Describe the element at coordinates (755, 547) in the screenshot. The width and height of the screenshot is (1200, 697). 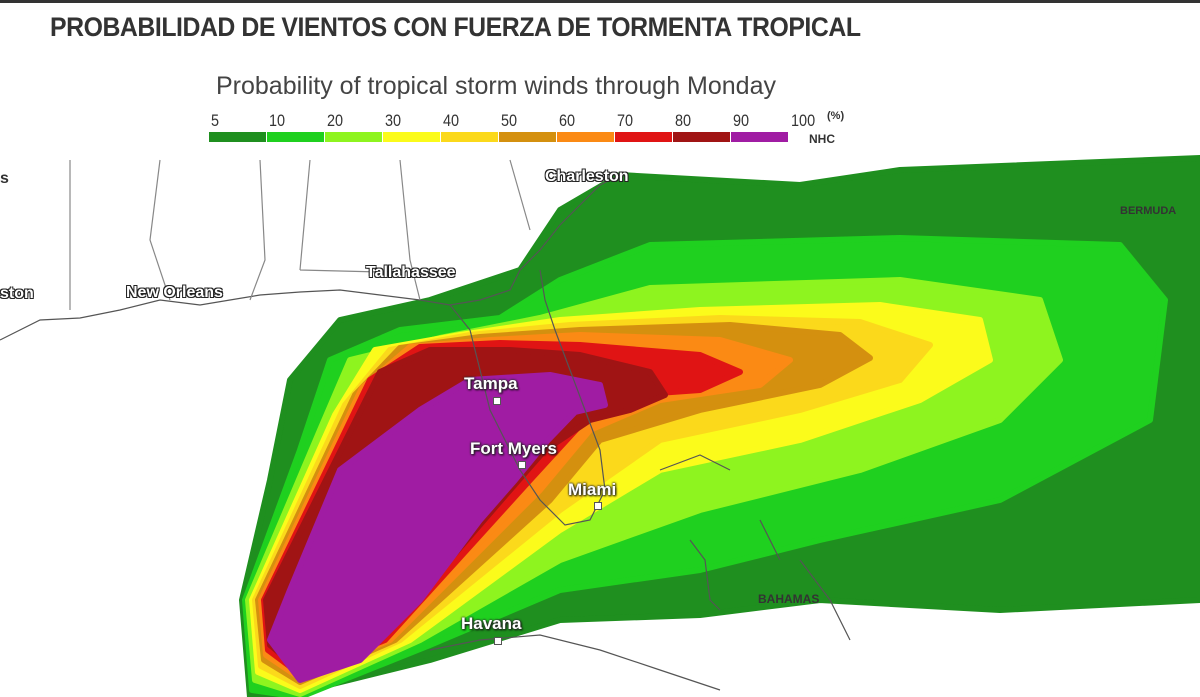
I see `bahamas-islands` at that location.